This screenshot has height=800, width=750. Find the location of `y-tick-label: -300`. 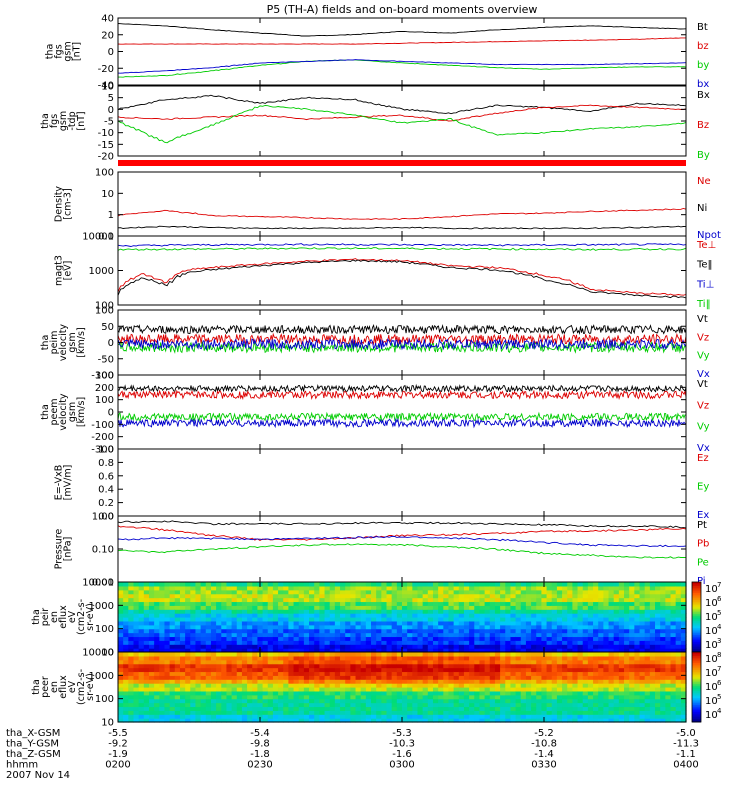

y-tick-label: -300 is located at coordinates (102, 450).